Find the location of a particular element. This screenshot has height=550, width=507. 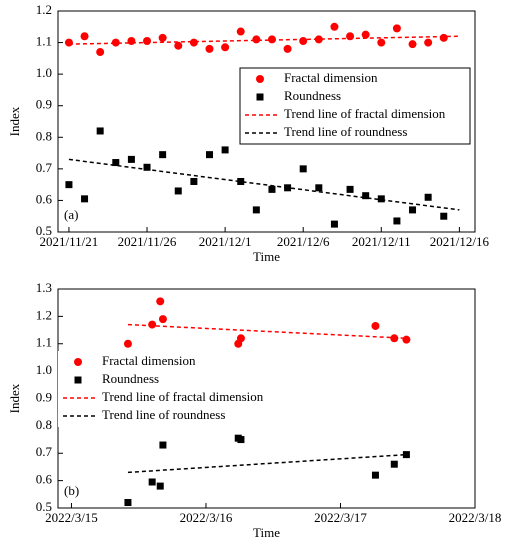

legend-label: Trend line of fractal dimension is located at coordinates (365, 113).